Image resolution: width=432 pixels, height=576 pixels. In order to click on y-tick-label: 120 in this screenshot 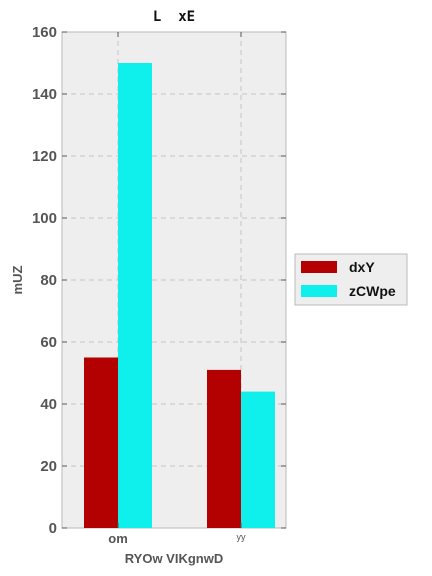, I will do `click(44, 156)`.